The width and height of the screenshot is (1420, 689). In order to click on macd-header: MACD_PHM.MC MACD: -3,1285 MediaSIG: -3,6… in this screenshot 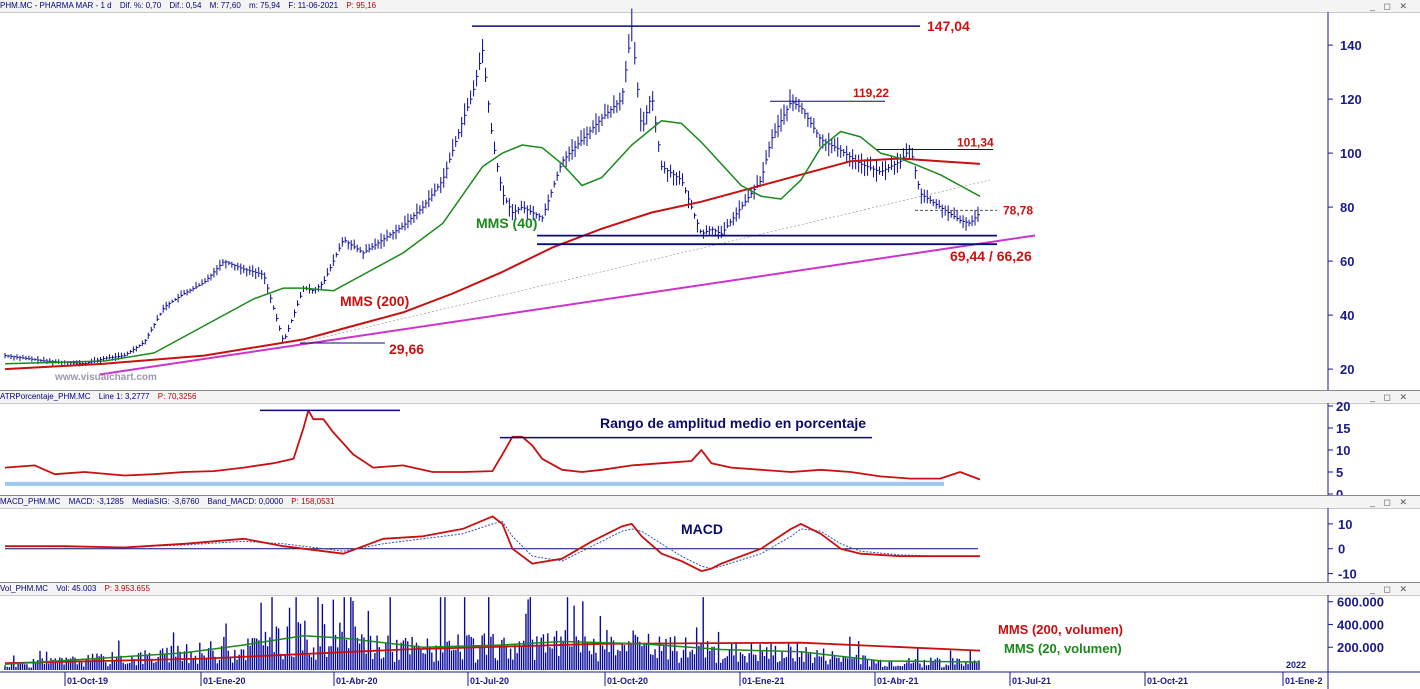, I will do `click(710, 502)`.